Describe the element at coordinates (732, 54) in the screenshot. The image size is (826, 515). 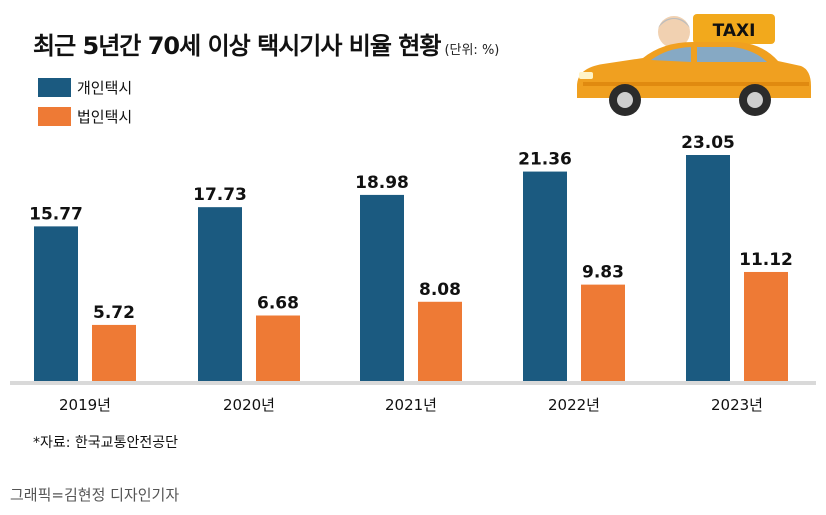
I see `taxi-window-rear` at that location.